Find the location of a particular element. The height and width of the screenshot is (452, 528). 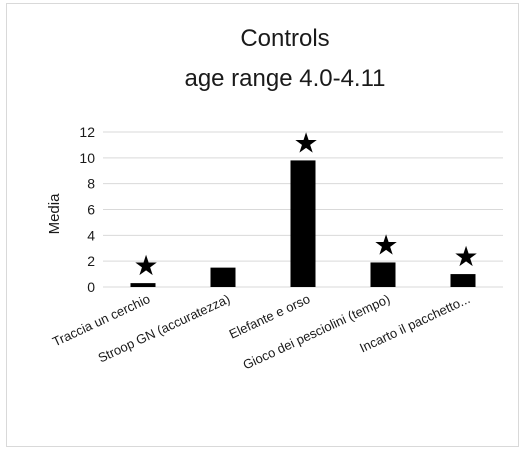

y-tick-labels: 0 2 4 6 8 10 12 is located at coordinates (87, 209).